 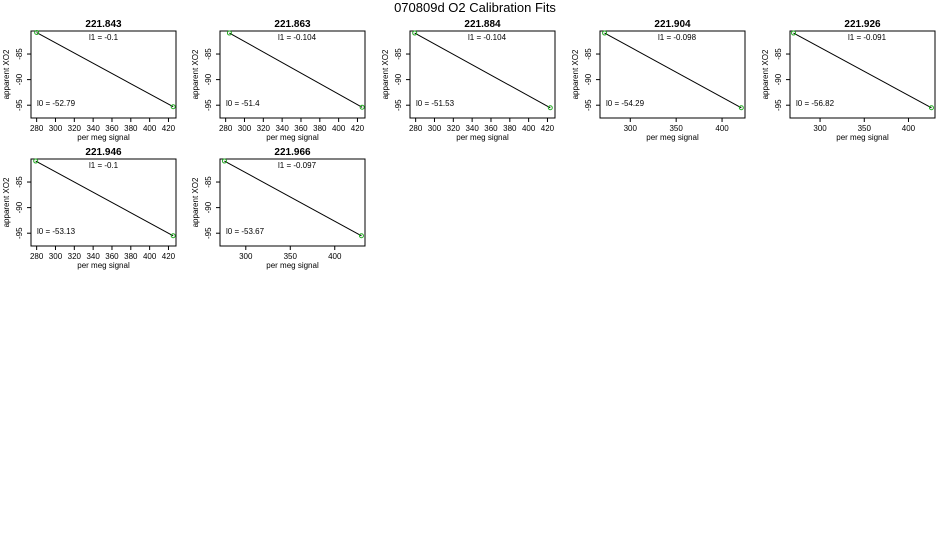 I want to click on intercept-annotation: l0 = -53.67, so click(x=245, y=231).